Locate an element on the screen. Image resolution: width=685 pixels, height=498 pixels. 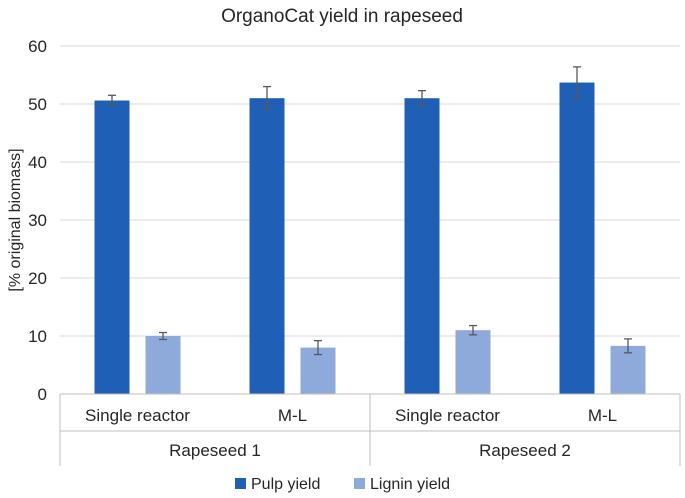
y-tick-label: 30 is located at coordinates (37, 220).